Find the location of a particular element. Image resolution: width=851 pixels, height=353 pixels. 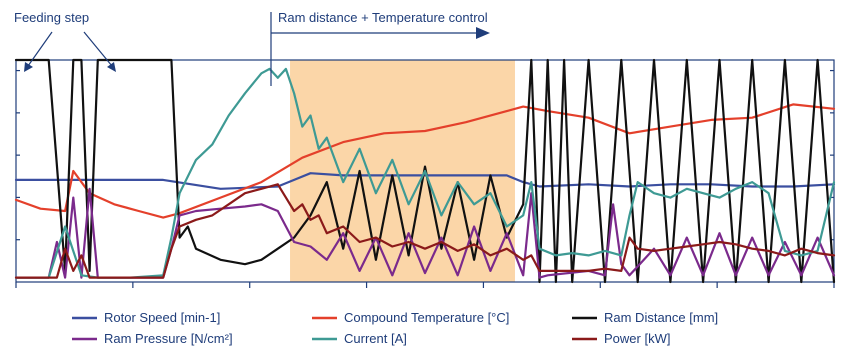

feeding-step-arrows is located at coordinates (70, 51).